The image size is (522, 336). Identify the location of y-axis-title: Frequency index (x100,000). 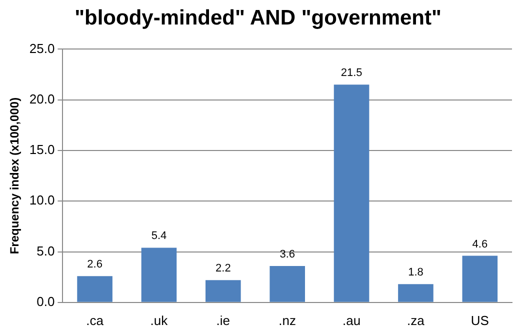
(15, 175).